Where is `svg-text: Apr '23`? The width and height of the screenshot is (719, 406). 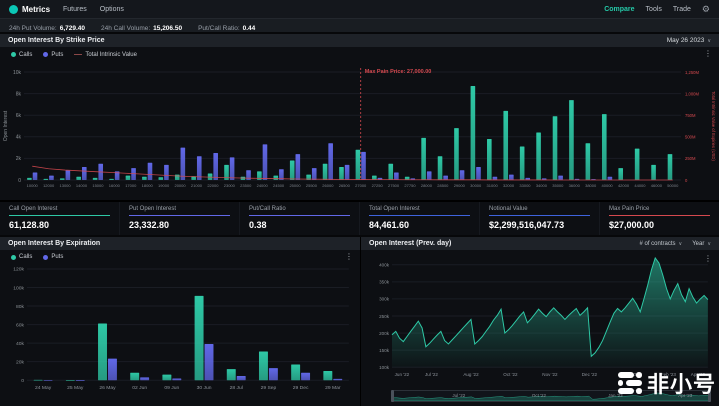
svg-text: Apr '23 is located at coordinates (698, 374).